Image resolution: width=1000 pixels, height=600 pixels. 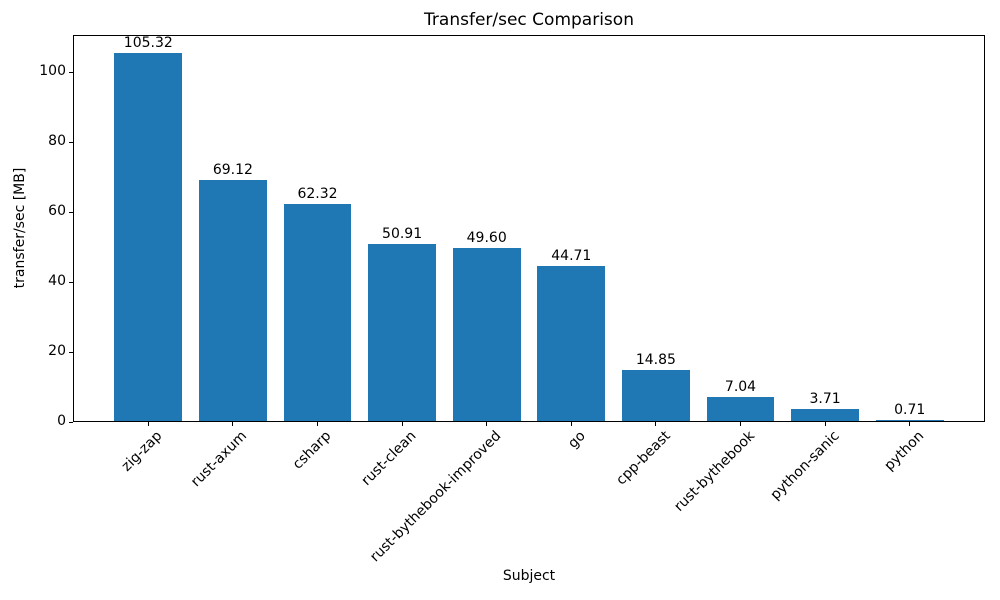 I want to click on x-tick-label: go, so click(x=576, y=440).